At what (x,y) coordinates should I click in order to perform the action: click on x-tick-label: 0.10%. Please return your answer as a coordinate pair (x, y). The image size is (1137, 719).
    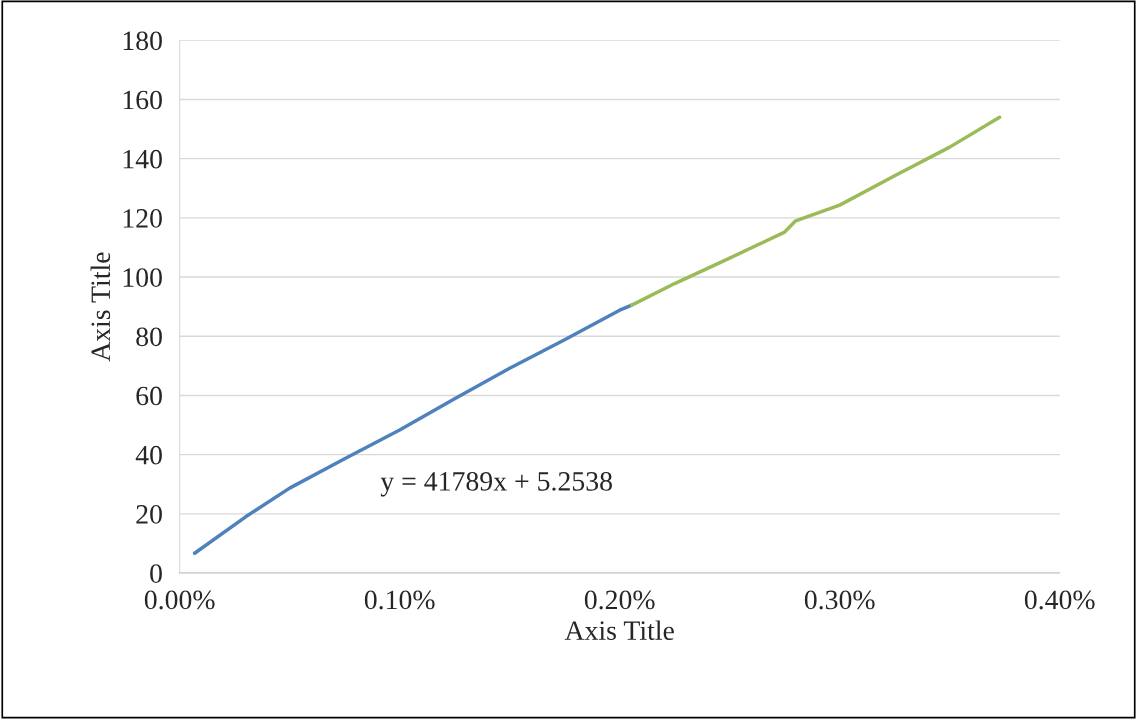
    Looking at the image, I should click on (399, 600).